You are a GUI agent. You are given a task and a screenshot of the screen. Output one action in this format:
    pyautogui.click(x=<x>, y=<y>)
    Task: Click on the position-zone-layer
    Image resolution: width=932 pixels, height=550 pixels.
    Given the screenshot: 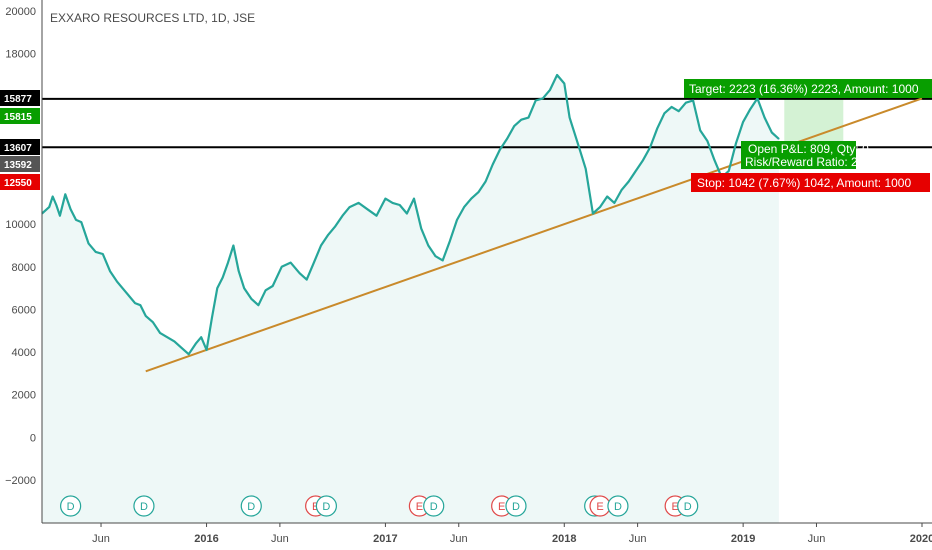 What is the action you would take?
    pyautogui.click(x=814, y=123)
    